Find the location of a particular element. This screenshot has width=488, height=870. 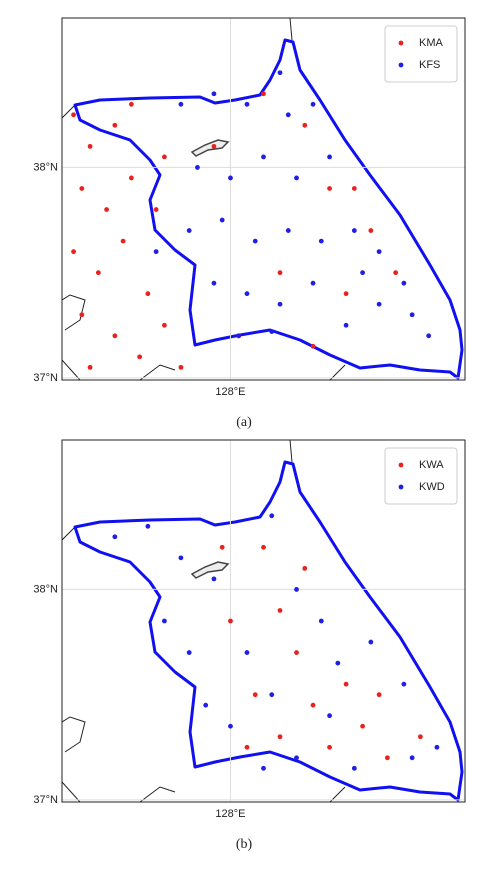

legend-label: KMA is located at coordinates (431, 43).